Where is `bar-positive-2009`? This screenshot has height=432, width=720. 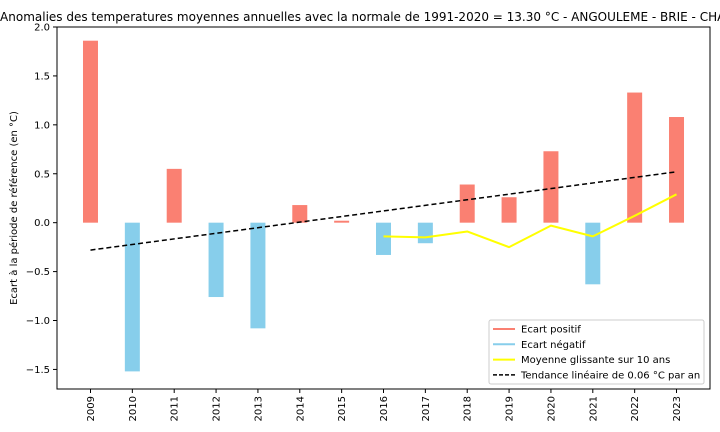 bar-positive-2009 is located at coordinates (90, 131).